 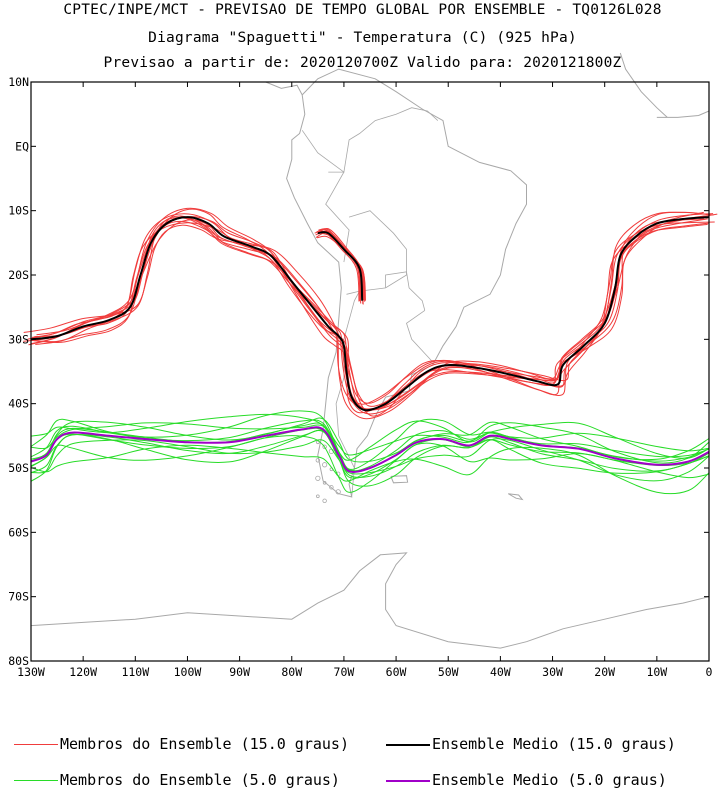 I want to click on lon-label: 50W, so click(x=448, y=672).